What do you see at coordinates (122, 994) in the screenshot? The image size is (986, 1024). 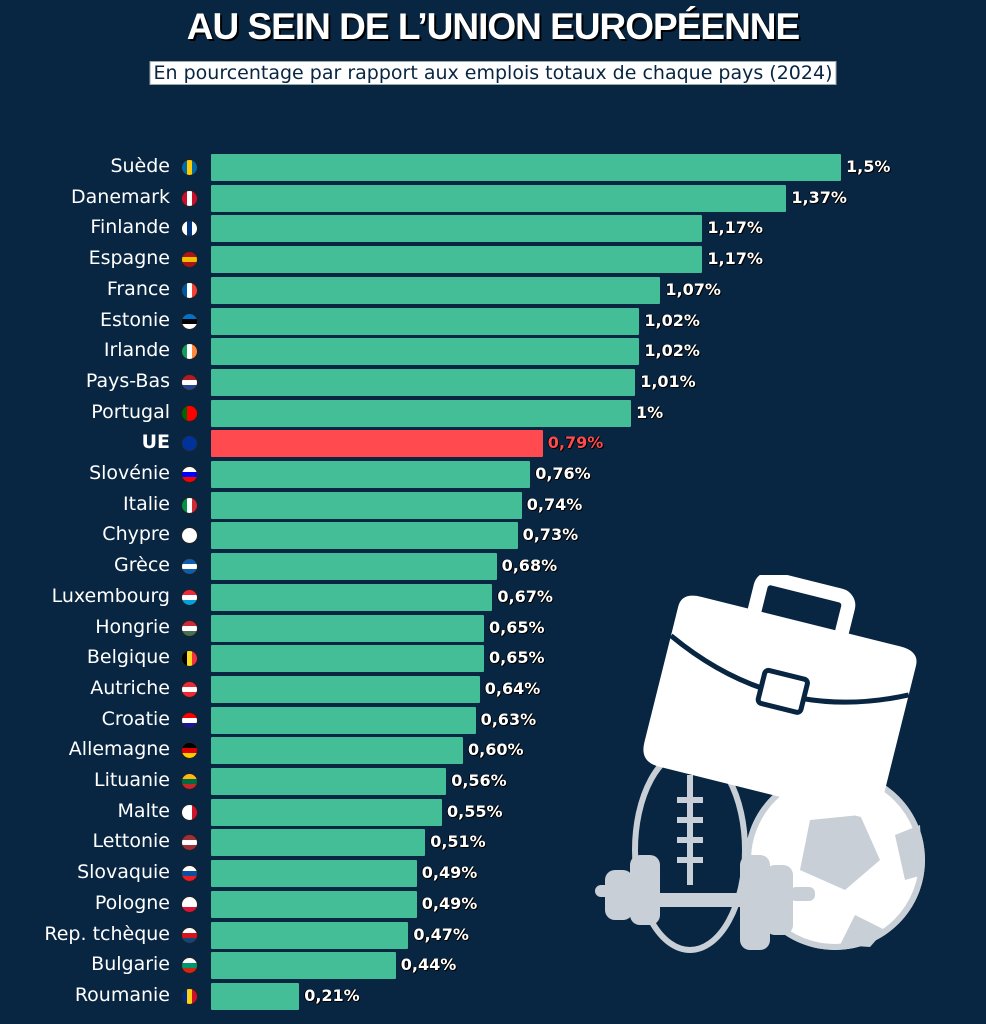 I see `category-label: Roumanie` at bounding box center [122, 994].